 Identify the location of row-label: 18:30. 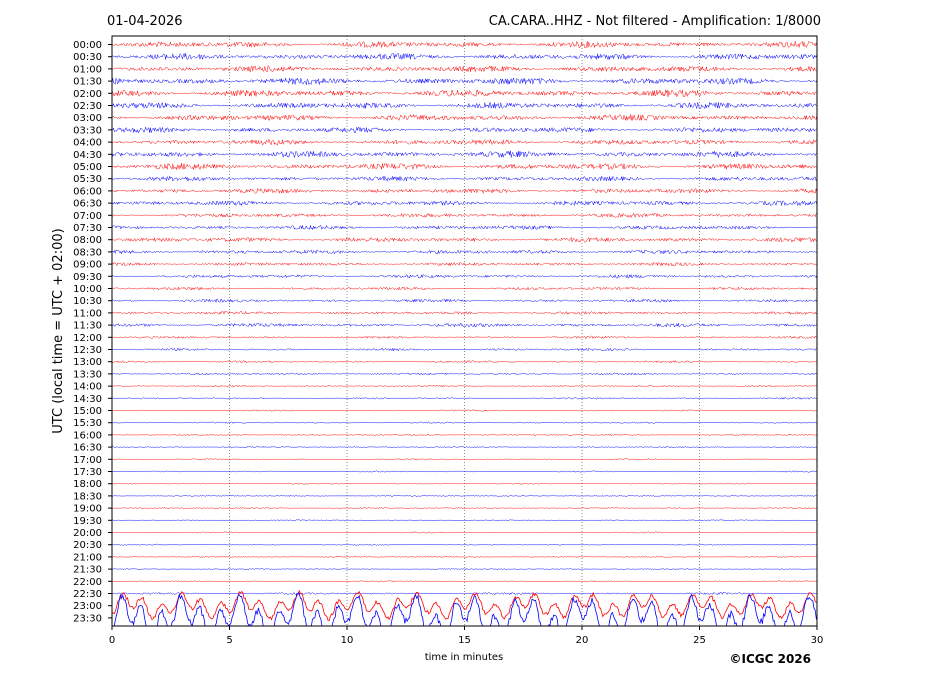
(87, 496).